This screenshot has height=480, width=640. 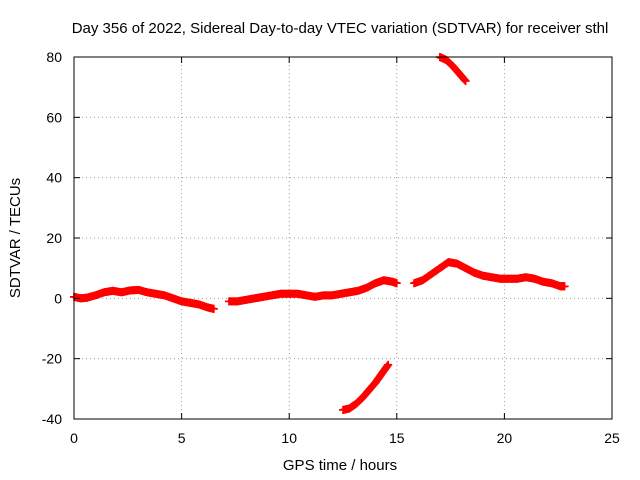 I want to click on x-tick-label: 25, so click(x=612, y=438).